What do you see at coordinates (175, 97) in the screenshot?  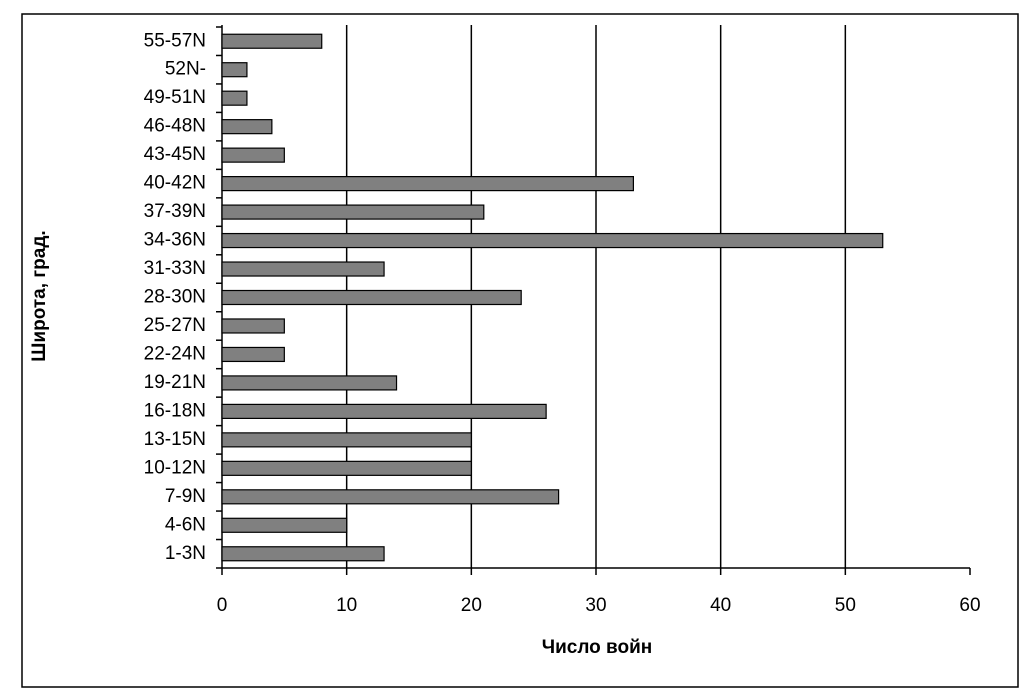 I see `y-tick-label: 49-51N` at bounding box center [175, 97].